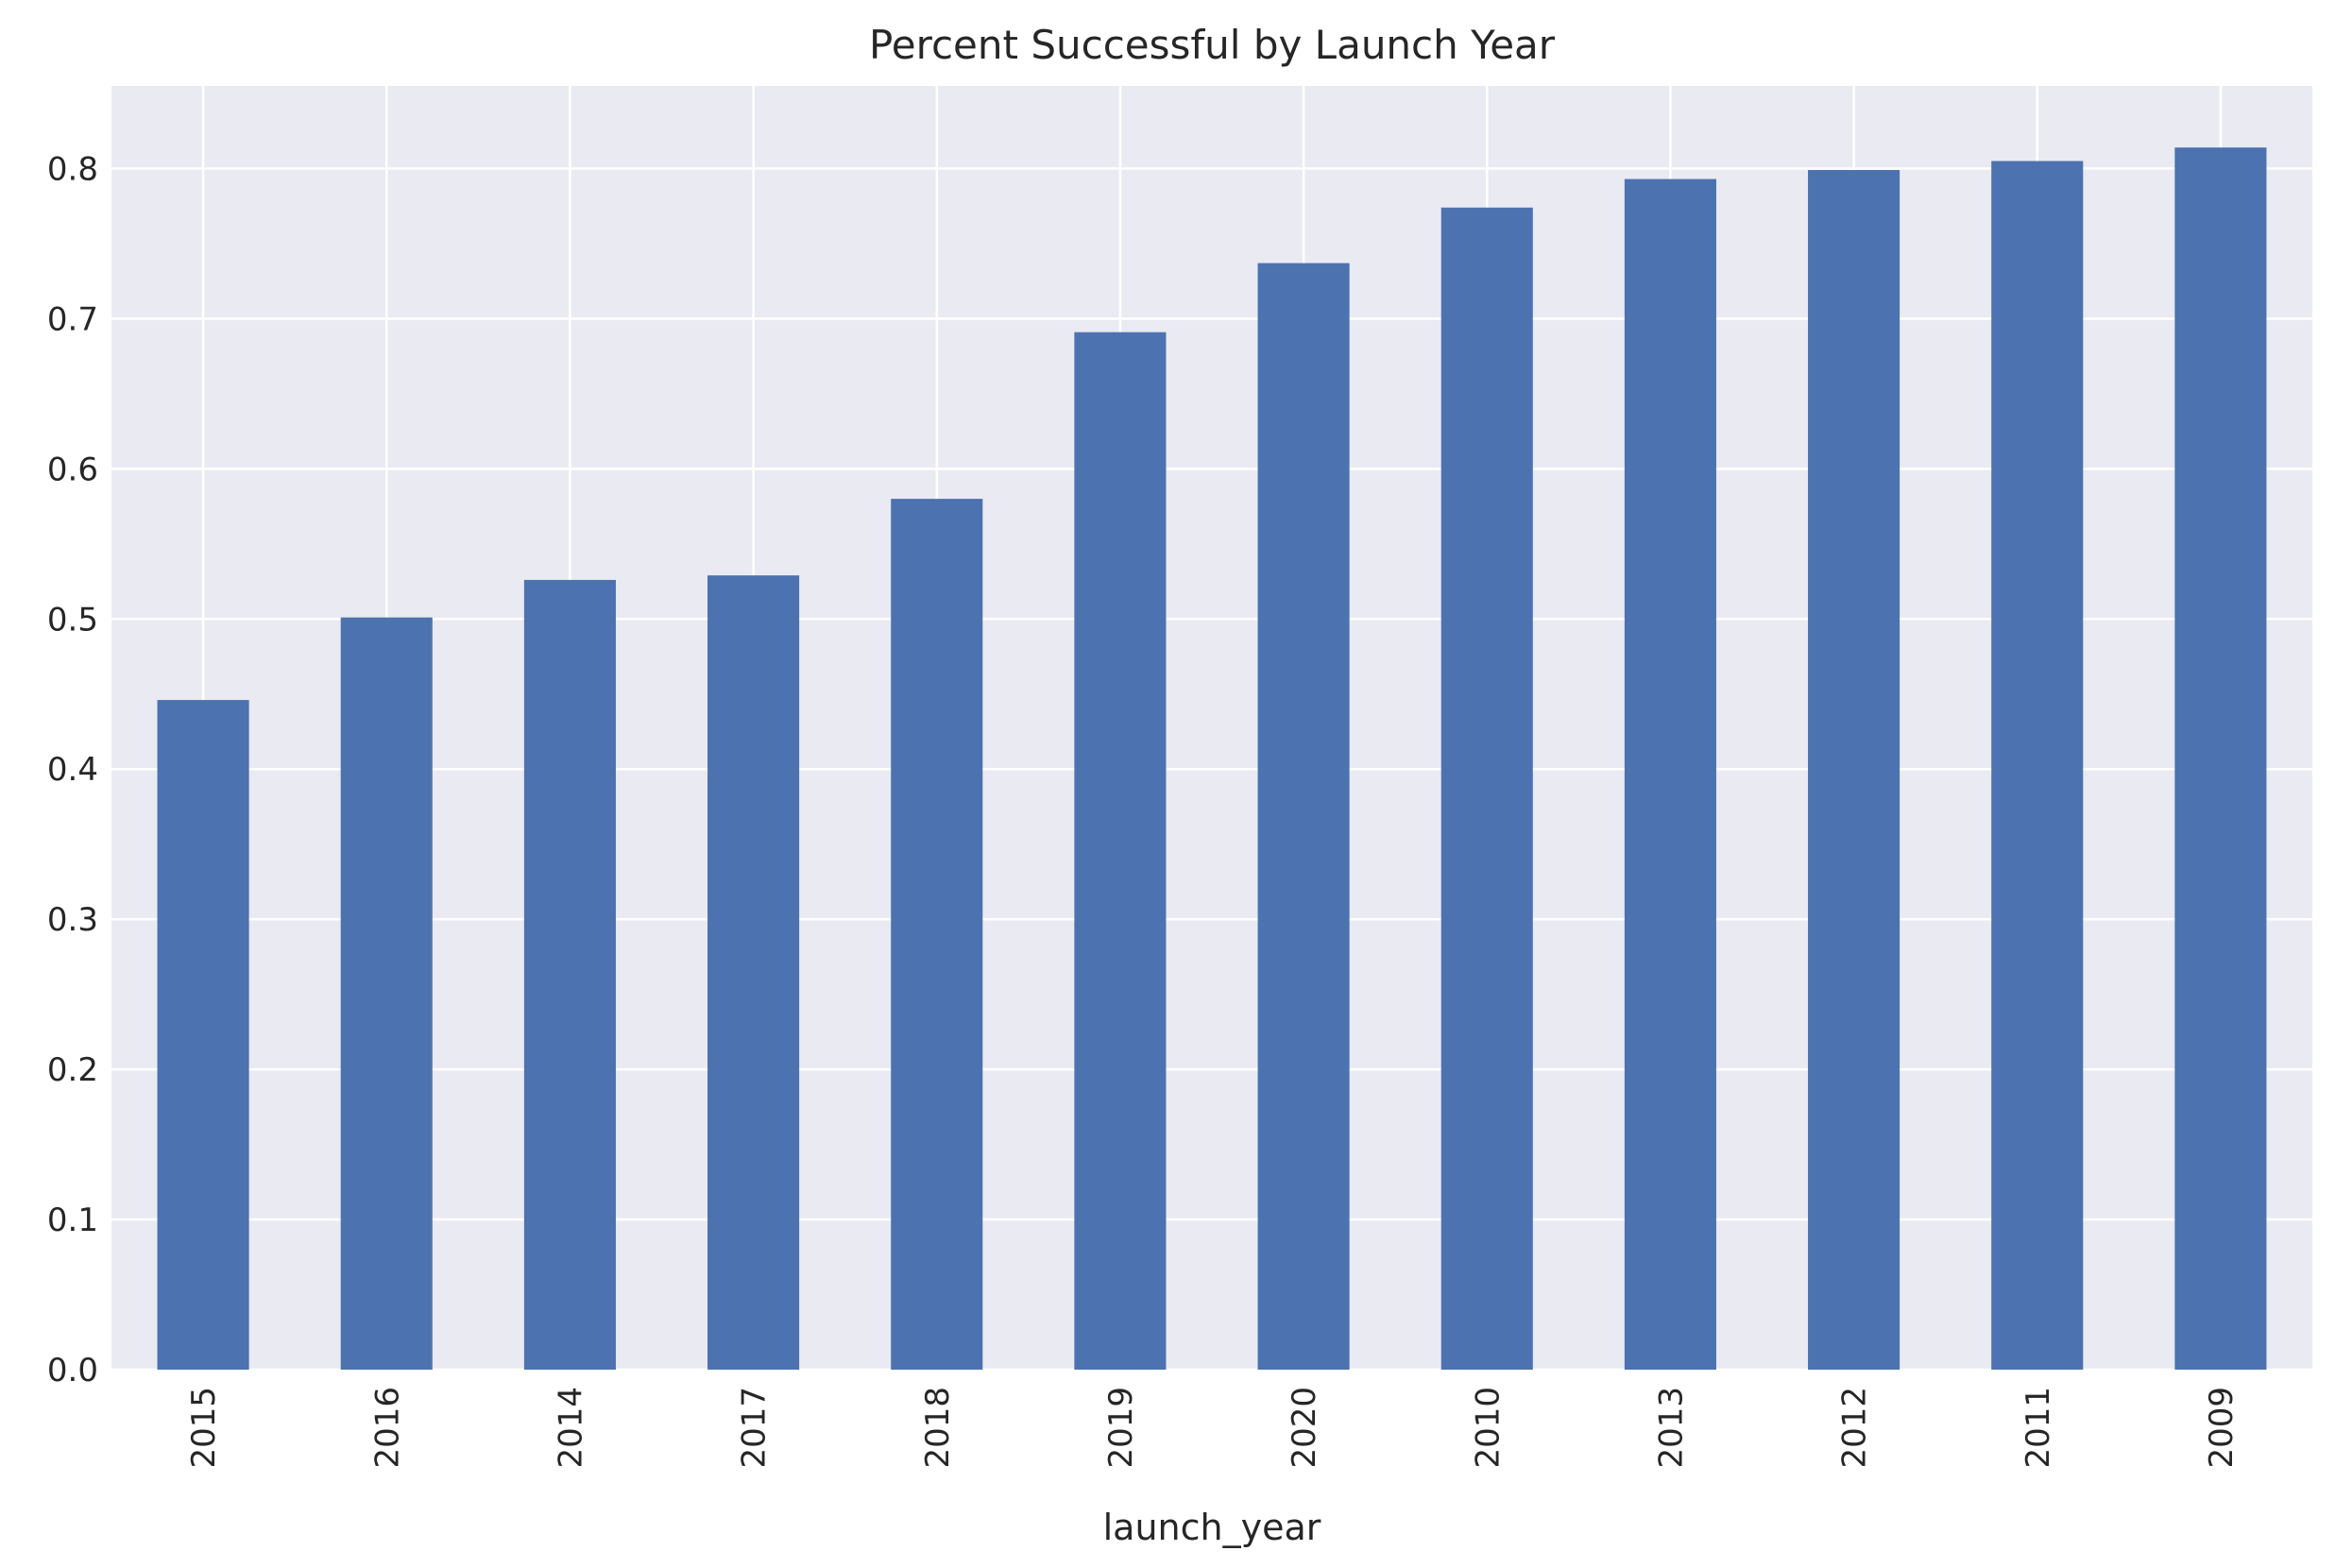 This screenshot has width=2335, height=1568. Describe the element at coordinates (1120, 851) in the screenshot. I see `bar-2019` at that location.